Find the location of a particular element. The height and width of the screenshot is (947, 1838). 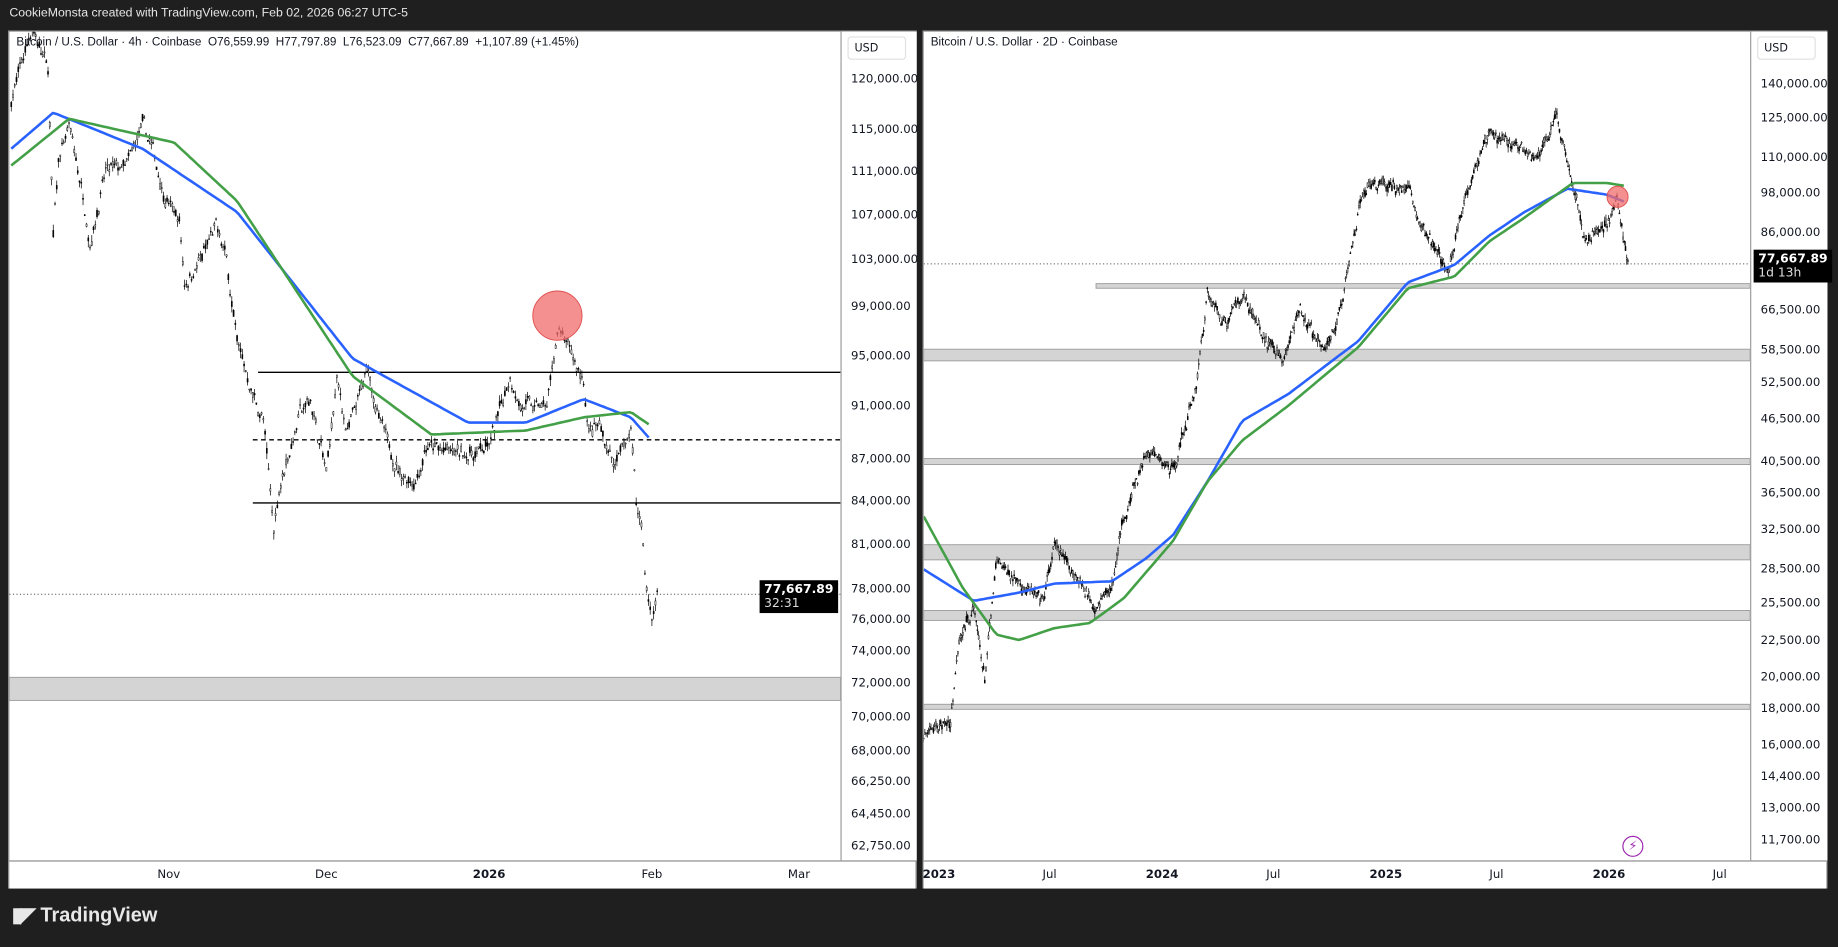

price-tick-label: 115,000.00 is located at coordinates (885, 130).